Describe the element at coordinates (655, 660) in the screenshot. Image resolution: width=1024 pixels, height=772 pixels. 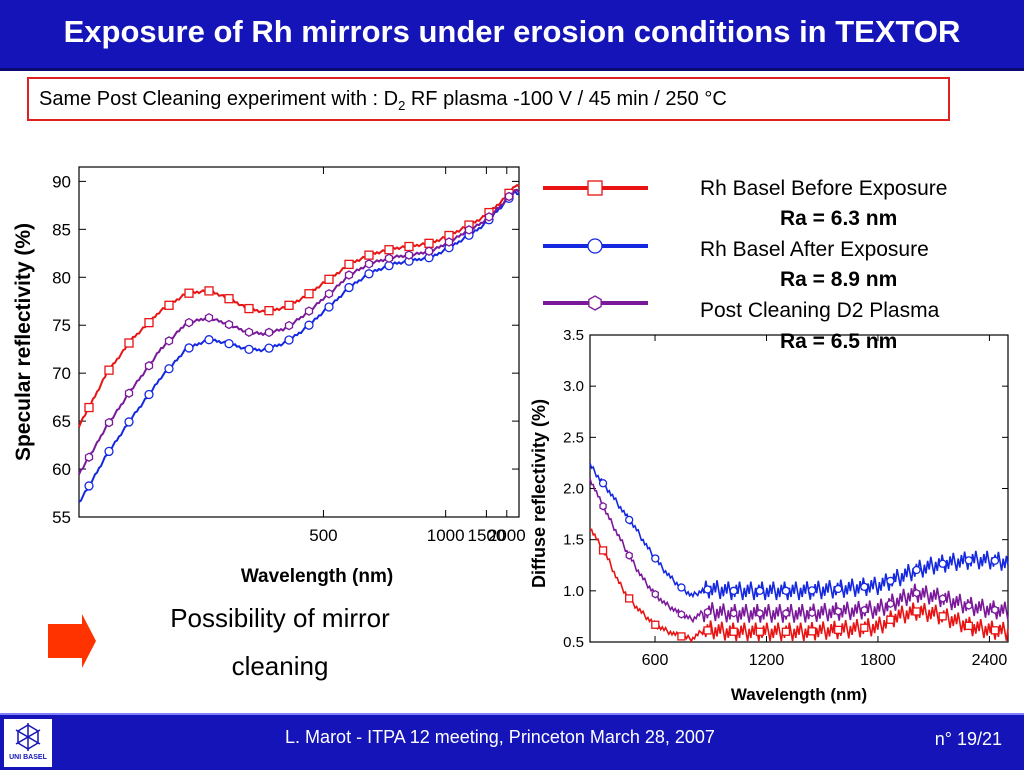
I see `x-tick-label: 600` at that location.